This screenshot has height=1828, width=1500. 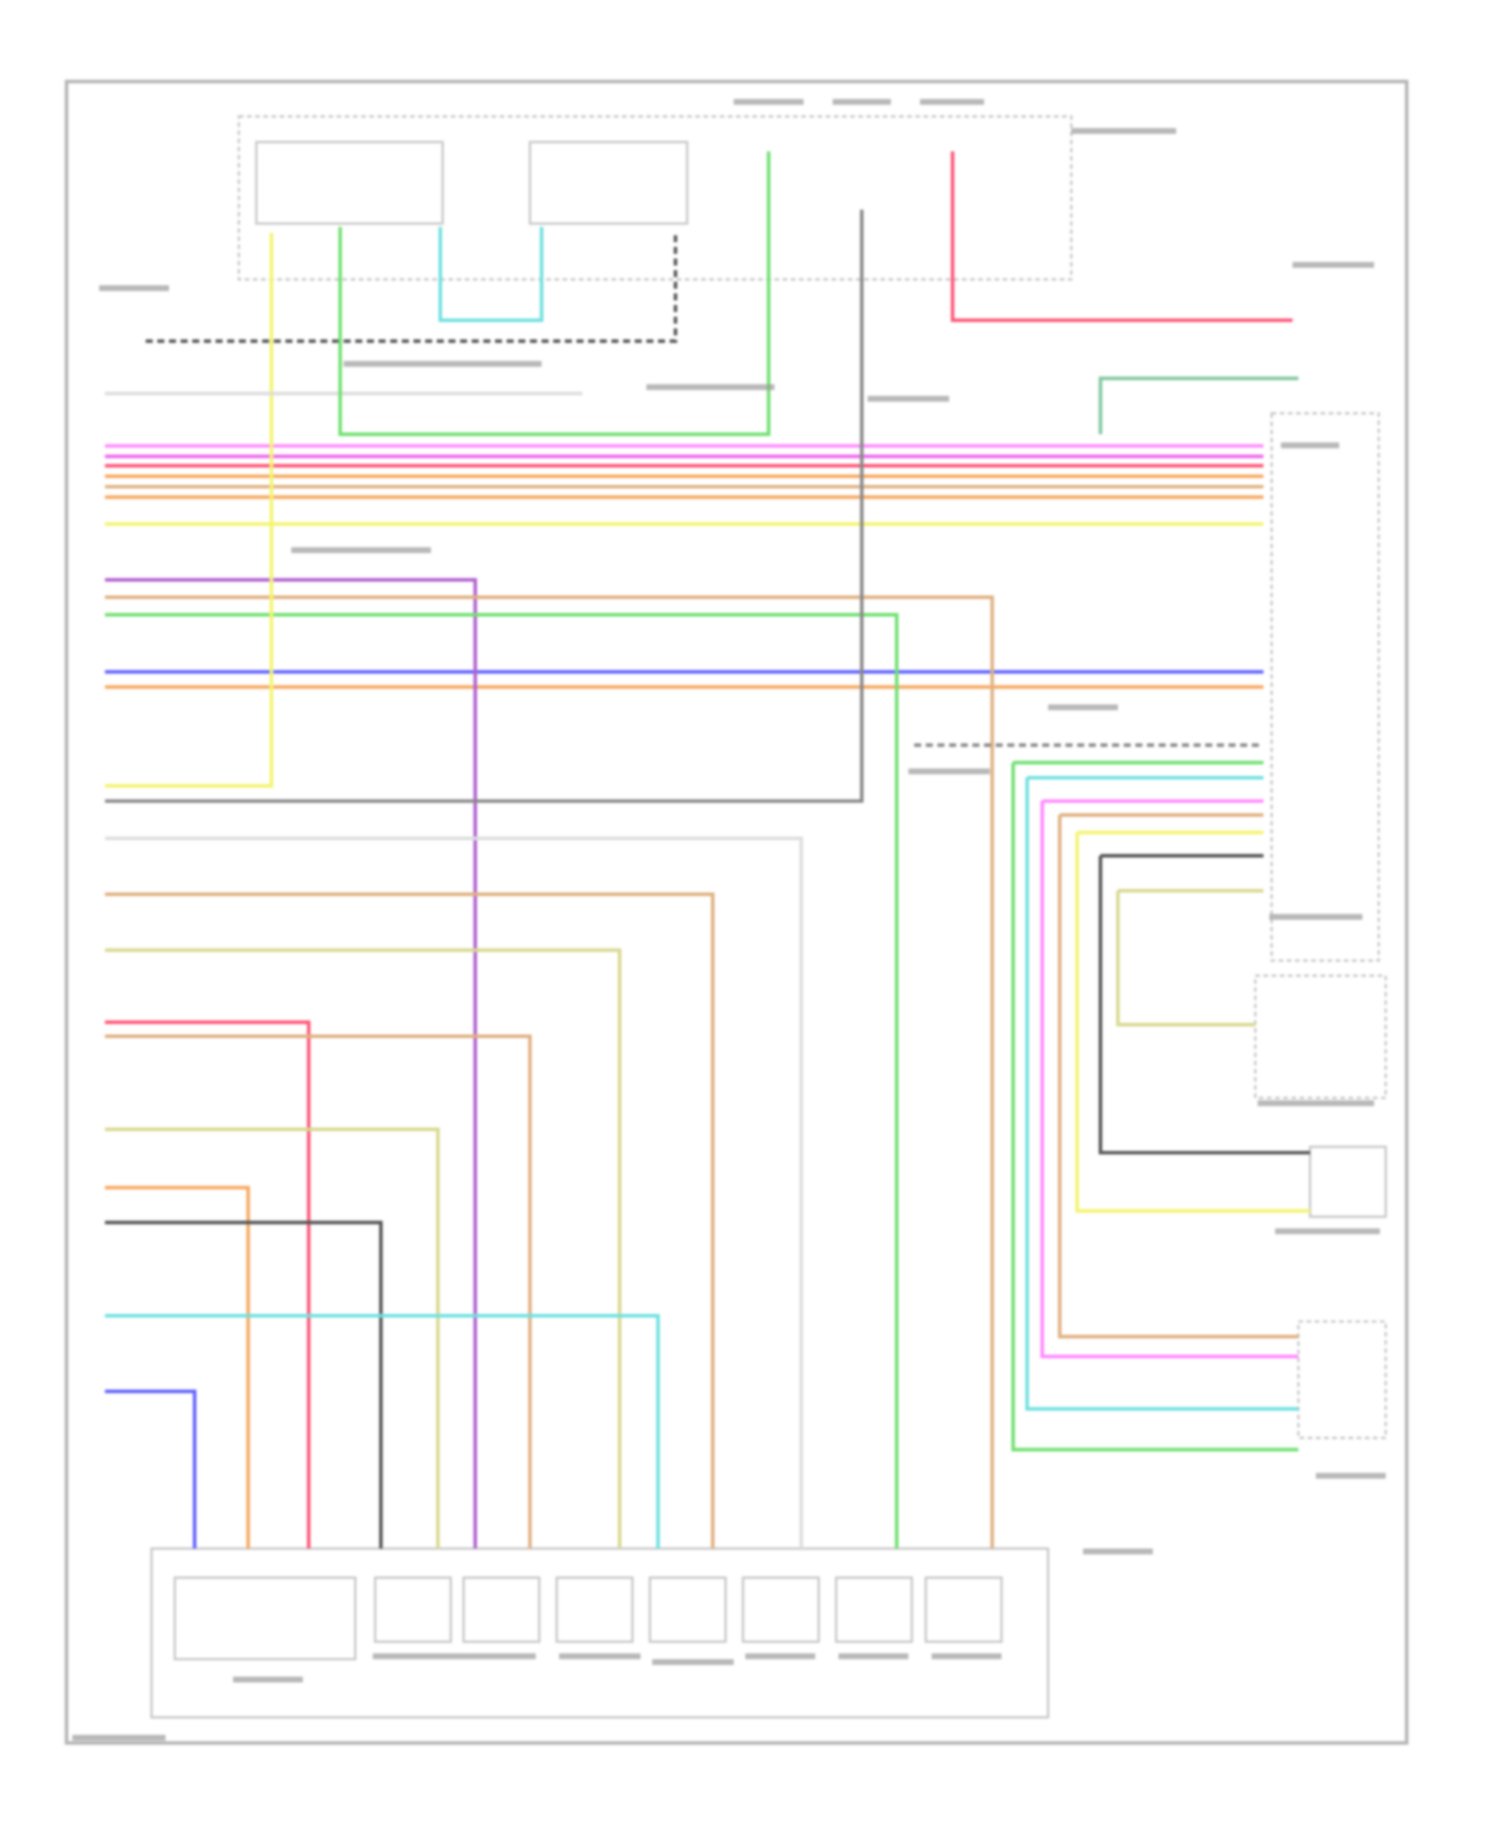 I want to click on wire-pink-range, so click(x=1169, y=1080).